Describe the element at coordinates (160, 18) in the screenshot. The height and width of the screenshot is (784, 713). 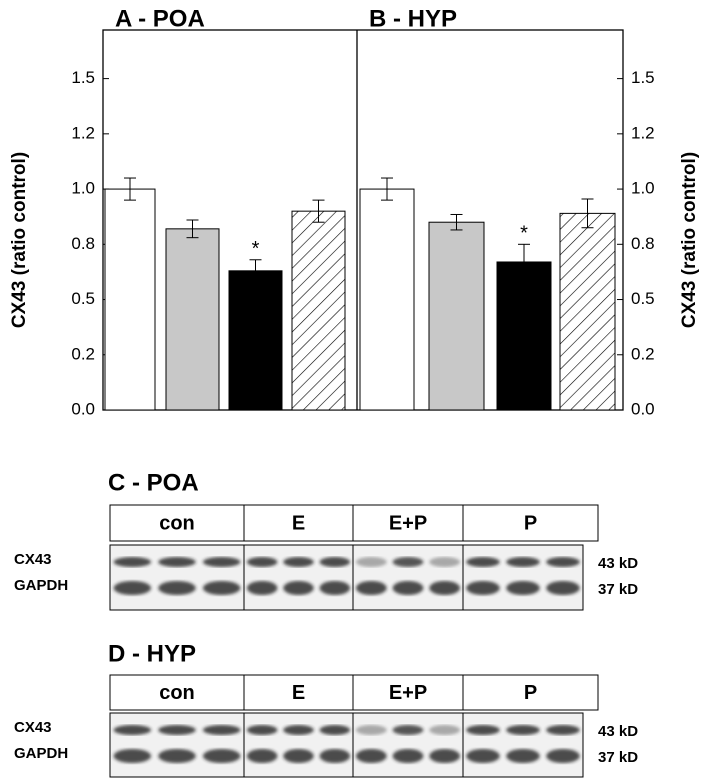
I see `chart-title: A - POA` at that location.